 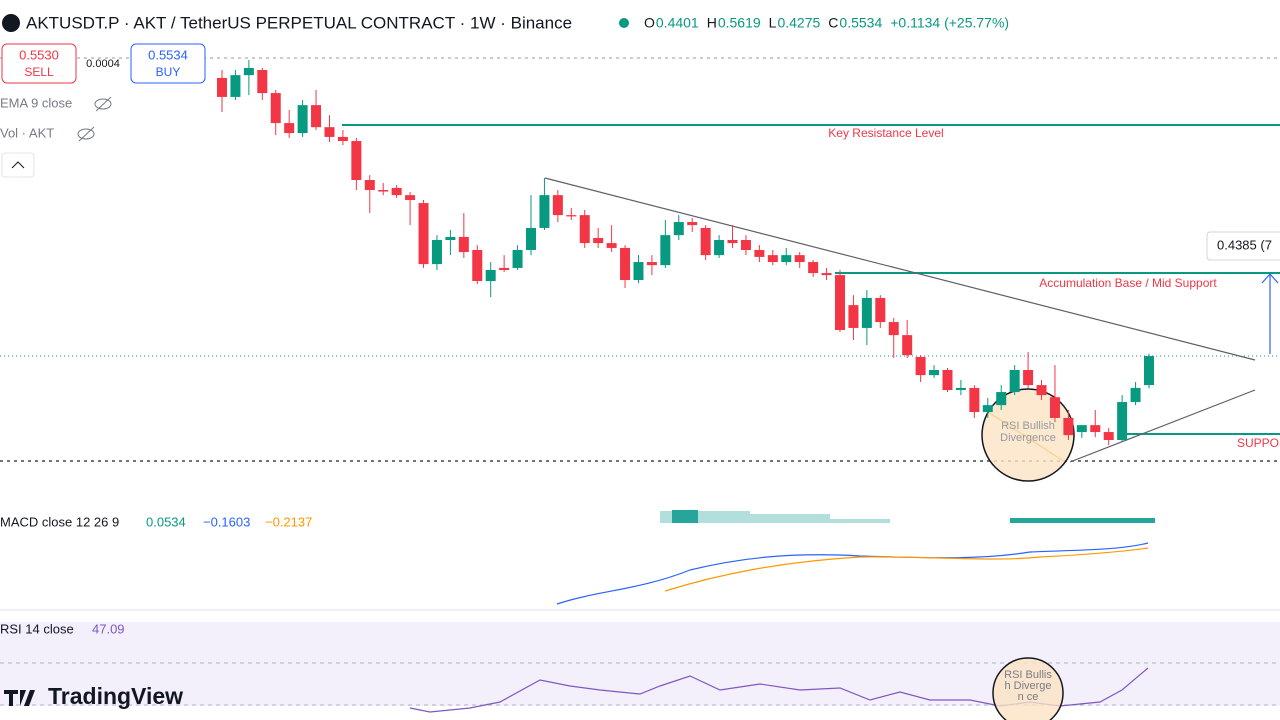 What do you see at coordinates (763, 23) in the screenshot?
I see `ohlc: O 0.4401 H 0.5619 L 0.4275 C 0.5534` at bounding box center [763, 23].